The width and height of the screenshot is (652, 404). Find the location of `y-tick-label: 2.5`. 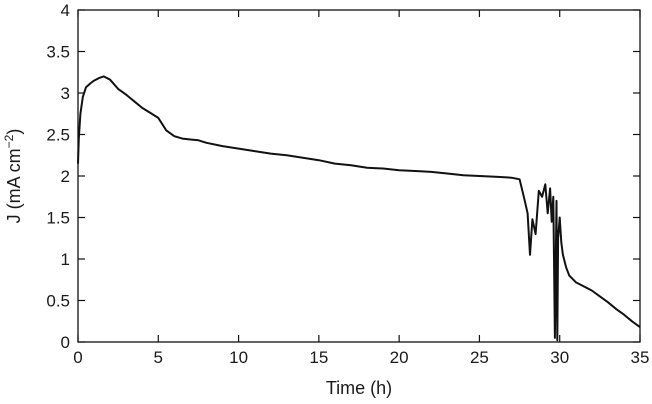

y-tick-label: 2.5 is located at coordinates (58, 135).